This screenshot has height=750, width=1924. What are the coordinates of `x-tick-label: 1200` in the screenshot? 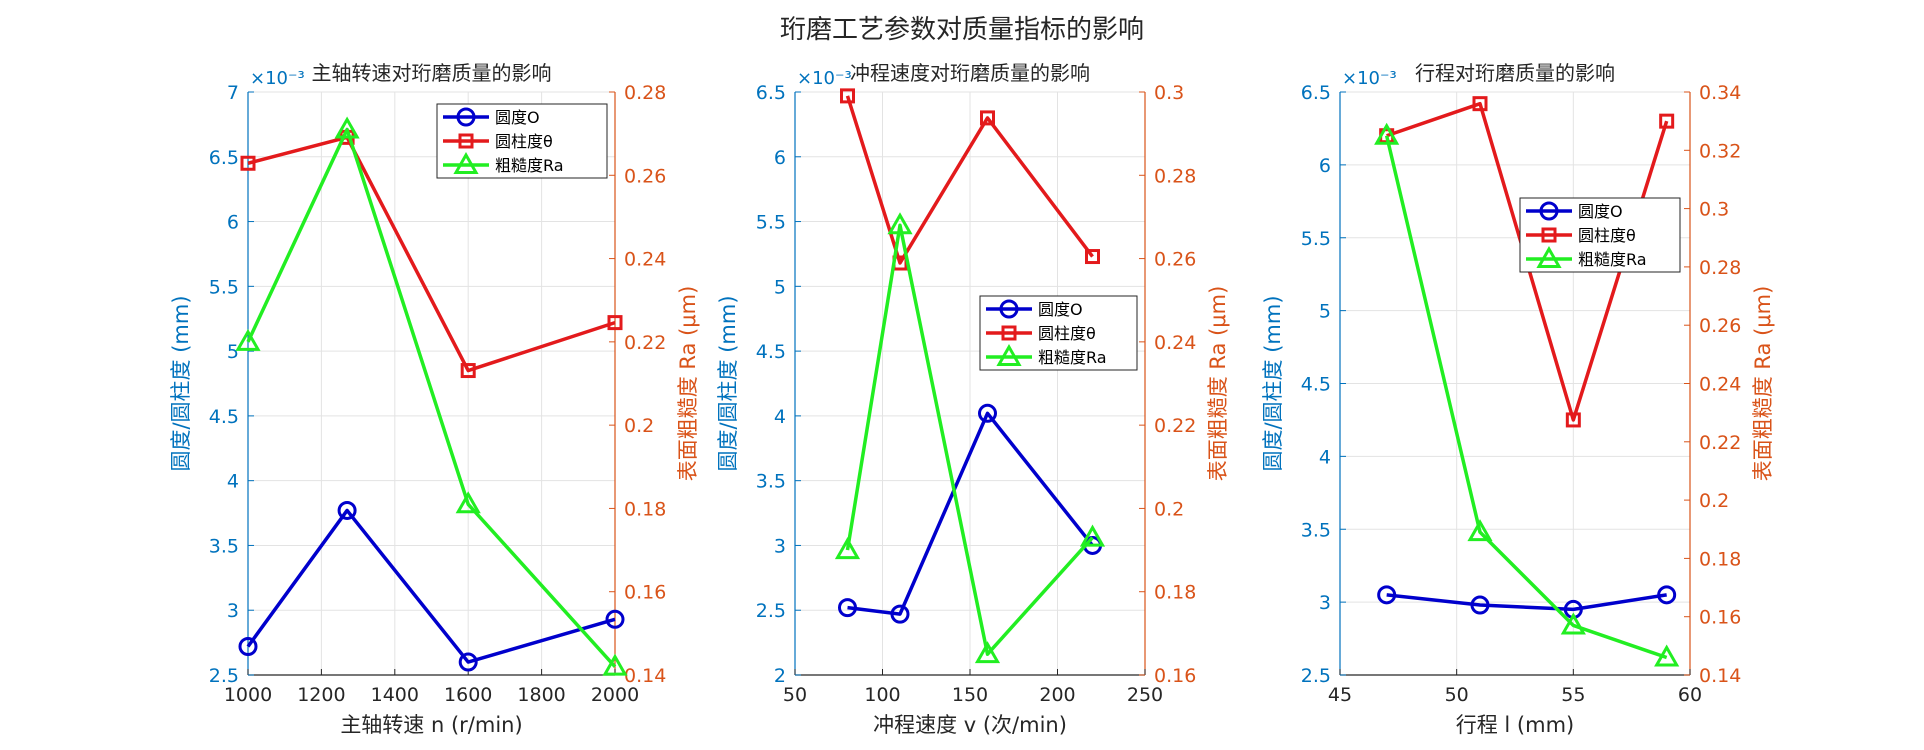 It's located at (321, 695).